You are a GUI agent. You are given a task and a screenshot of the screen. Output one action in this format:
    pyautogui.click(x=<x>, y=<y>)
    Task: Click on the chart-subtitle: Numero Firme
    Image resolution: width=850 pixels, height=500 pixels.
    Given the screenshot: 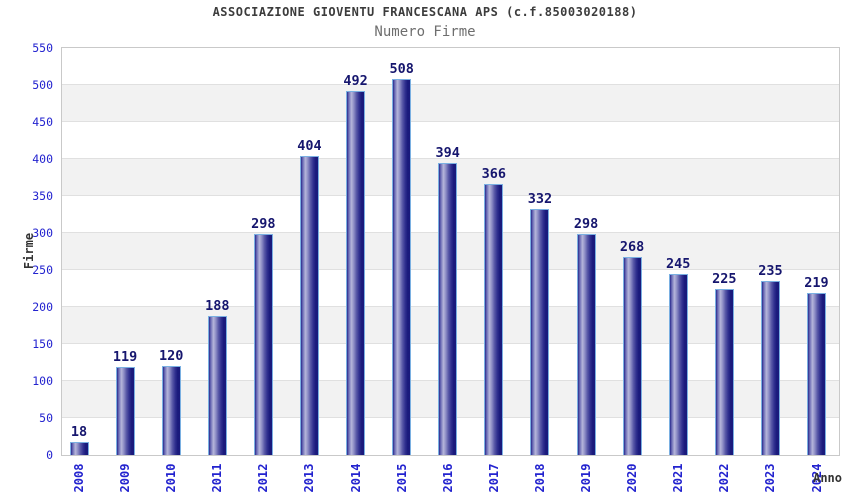 What is the action you would take?
    pyautogui.click(x=425, y=32)
    